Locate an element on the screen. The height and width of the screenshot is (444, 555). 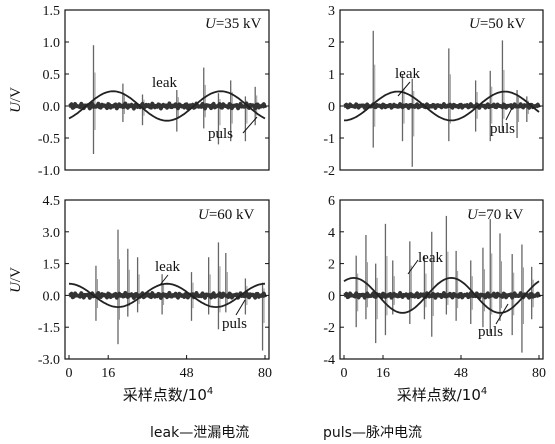
y-tick-label: 1.0 is located at coordinates (52, 43).